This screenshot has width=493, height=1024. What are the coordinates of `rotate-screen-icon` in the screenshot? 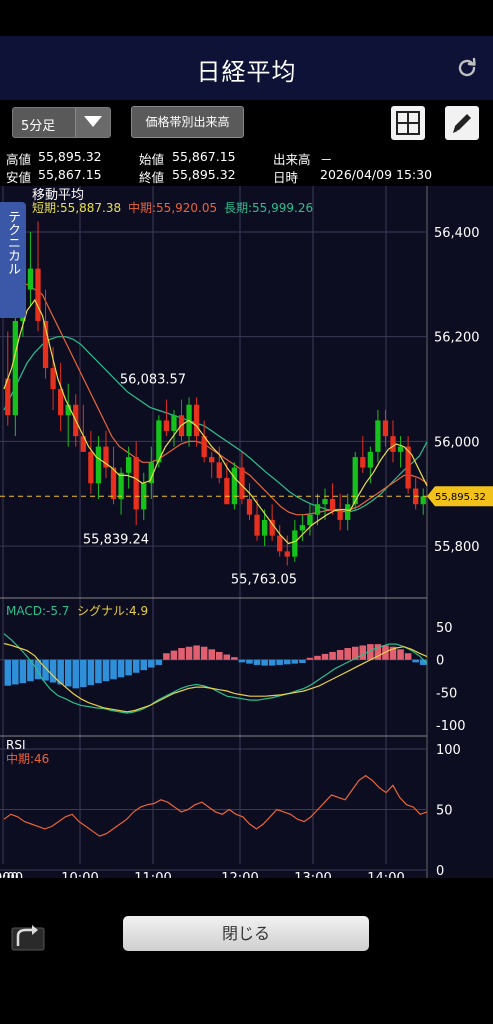 It's located at (28, 934).